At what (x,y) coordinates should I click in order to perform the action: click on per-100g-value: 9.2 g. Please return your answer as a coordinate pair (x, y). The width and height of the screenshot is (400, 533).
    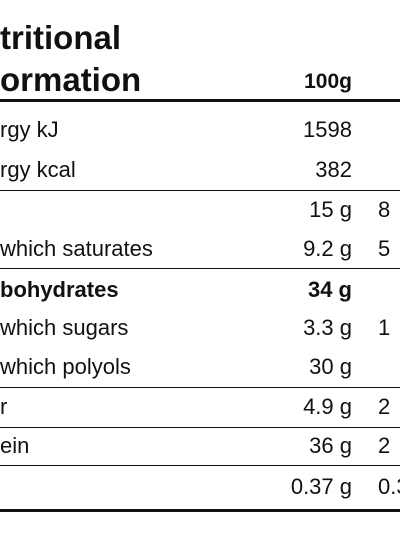
    Looking at the image, I should click on (327, 248).